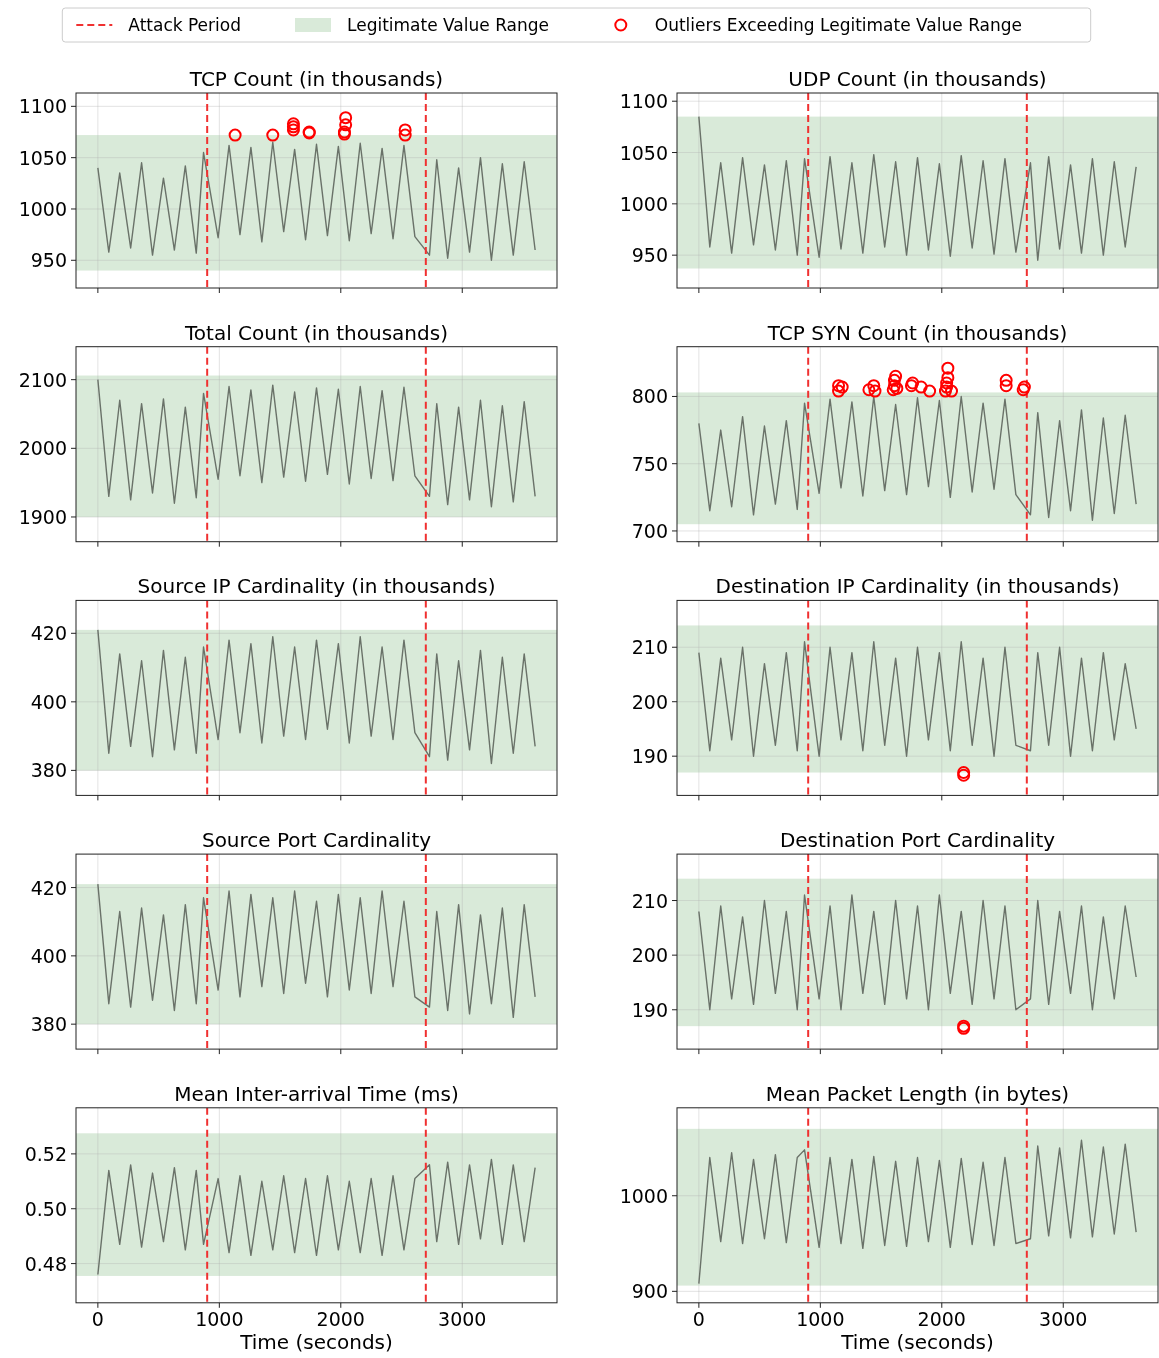 This screenshot has width=1159, height=1358. Describe the element at coordinates (184, 25) in the screenshot. I see `legend-label: Attack Period` at that location.